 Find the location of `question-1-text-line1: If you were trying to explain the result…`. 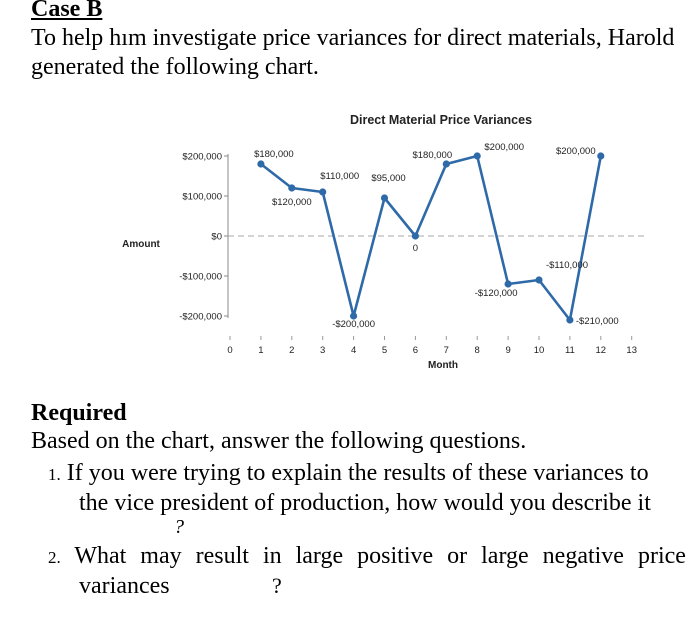

question-1-text-line1: If you were trying to explain the result… is located at coordinates (357, 473).